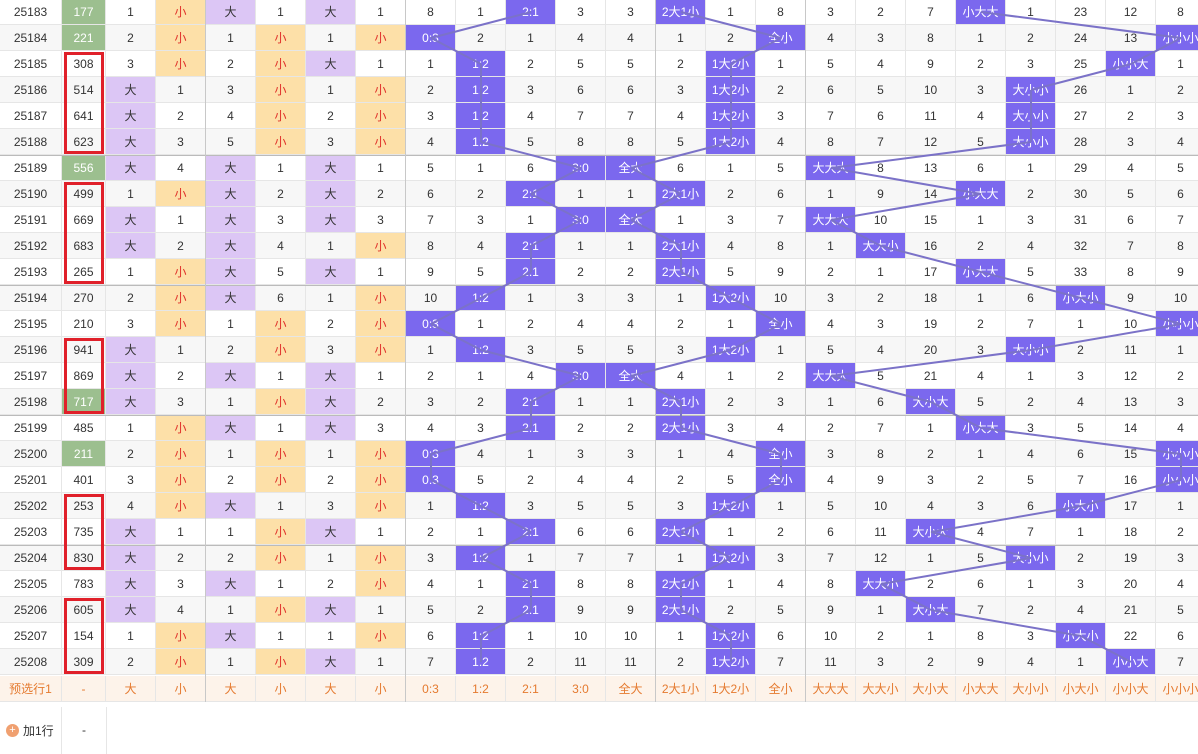 This screenshot has height=754, width=1198. Describe the element at coordinates (931, 350) in the screenshot. I see `trend-cell: 20` at that location.